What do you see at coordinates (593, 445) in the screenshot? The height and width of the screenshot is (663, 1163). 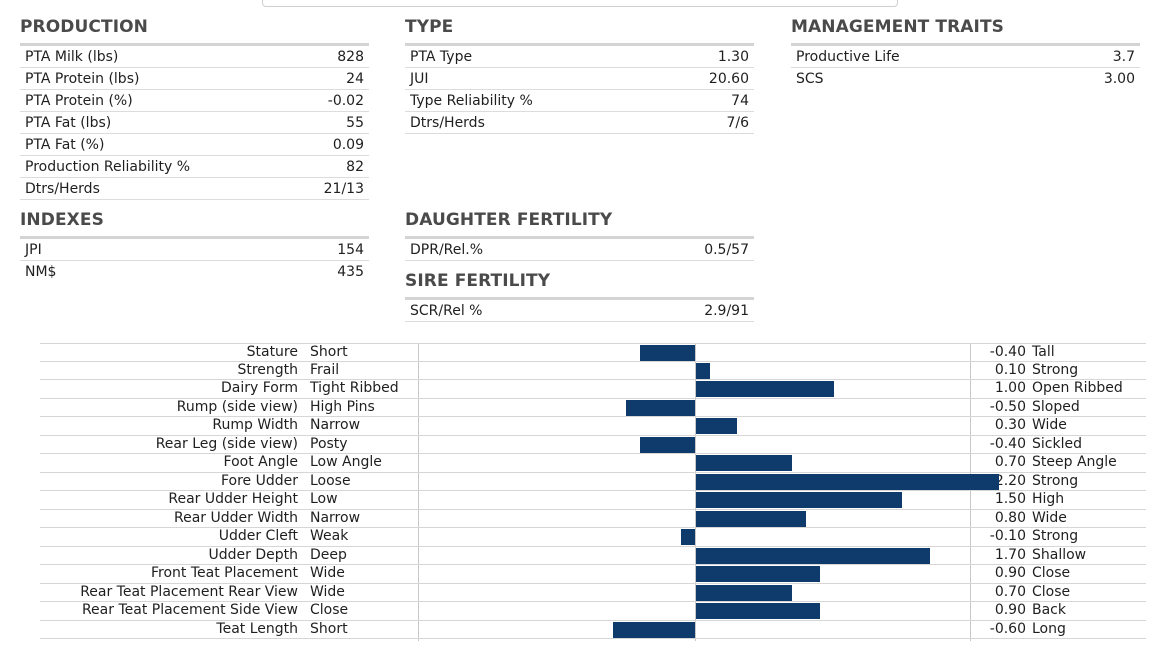 I see `trait-row: Rear Leg (side view) Posty -0.40 Sickled` at bounding box center [593, 445].